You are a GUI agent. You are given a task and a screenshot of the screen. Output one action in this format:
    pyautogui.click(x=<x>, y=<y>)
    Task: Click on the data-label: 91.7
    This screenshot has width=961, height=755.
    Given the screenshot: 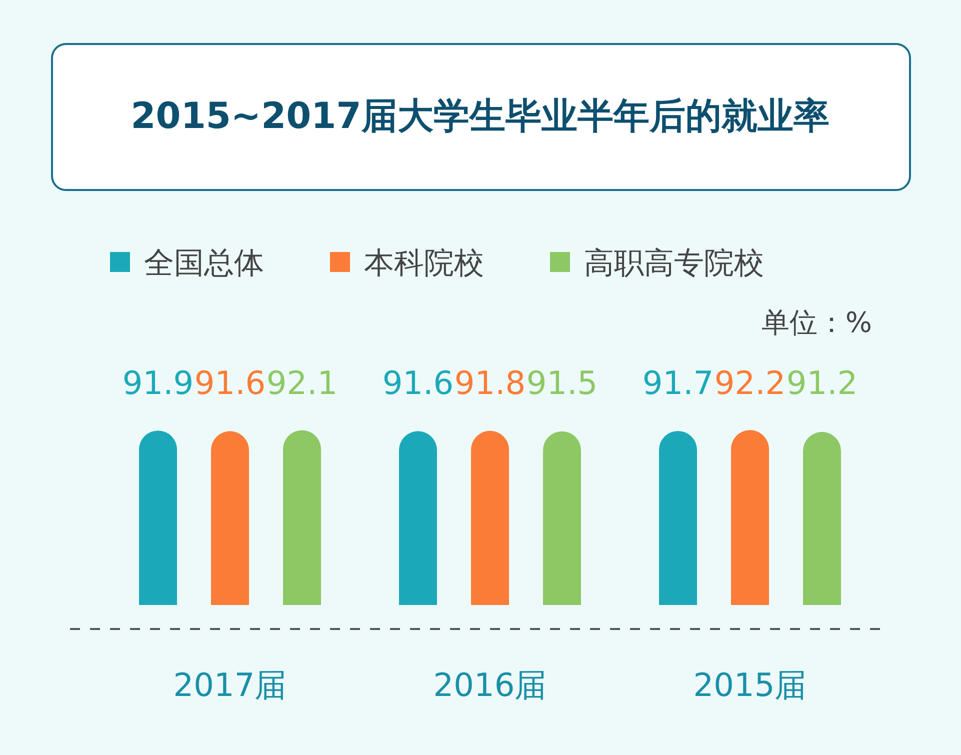 What is the action you would take?
    pyautogui.click(x=678, y=383)
    